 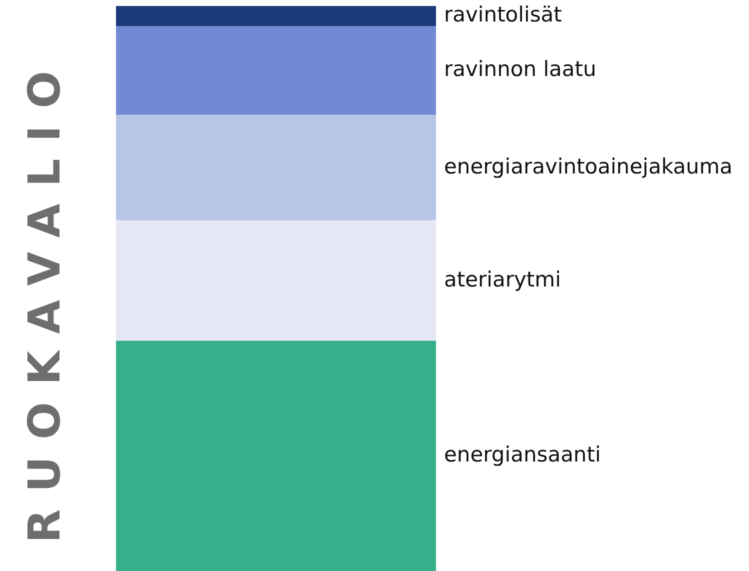 I want to click on series-label: ateriarytmi, so click(x=502, y=279).